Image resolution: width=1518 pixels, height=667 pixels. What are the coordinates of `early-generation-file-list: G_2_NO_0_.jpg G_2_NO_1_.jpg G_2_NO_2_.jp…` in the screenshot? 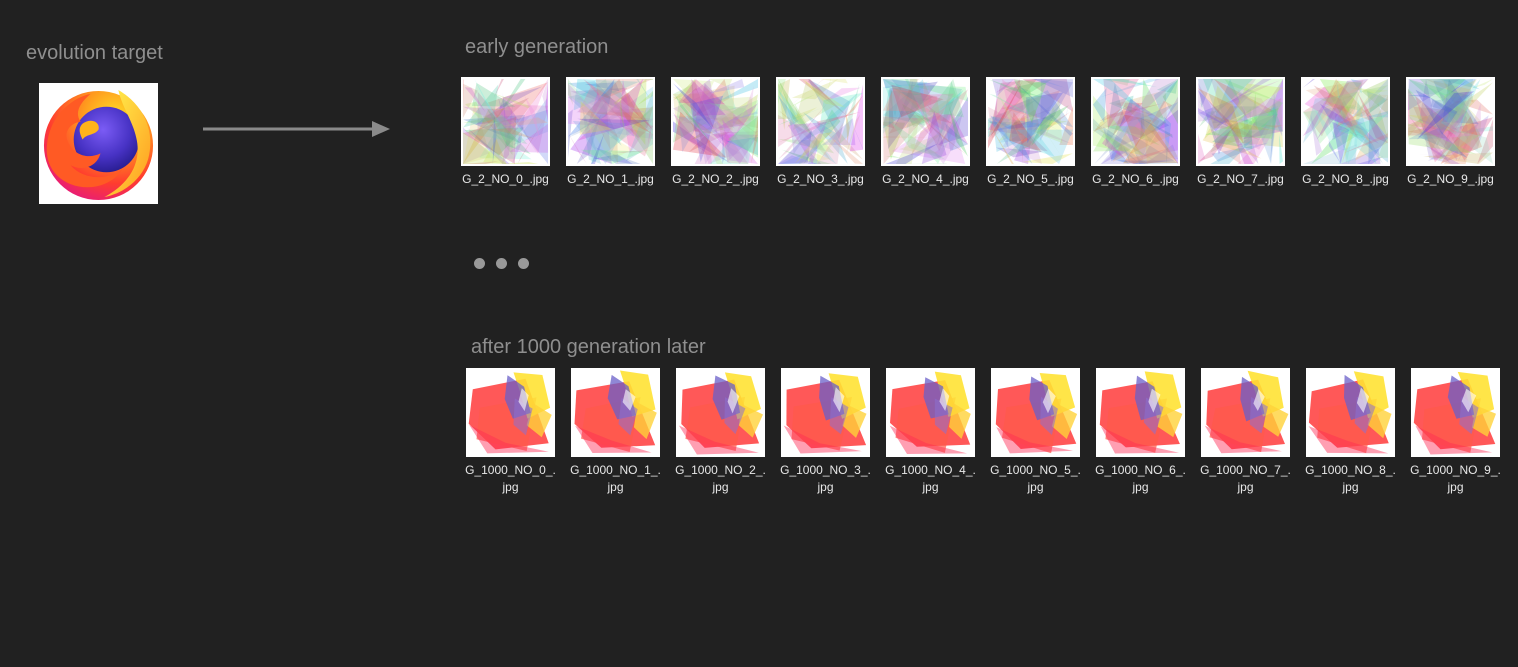 It's located at (978, 132).